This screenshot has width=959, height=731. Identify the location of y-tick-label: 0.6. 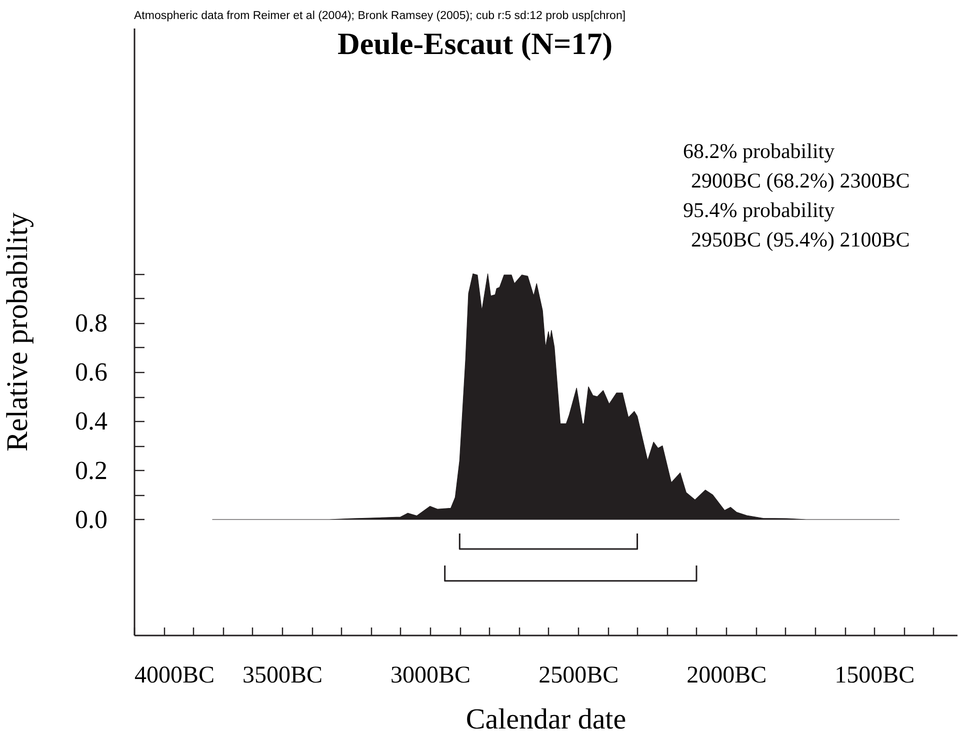
(91, 372).